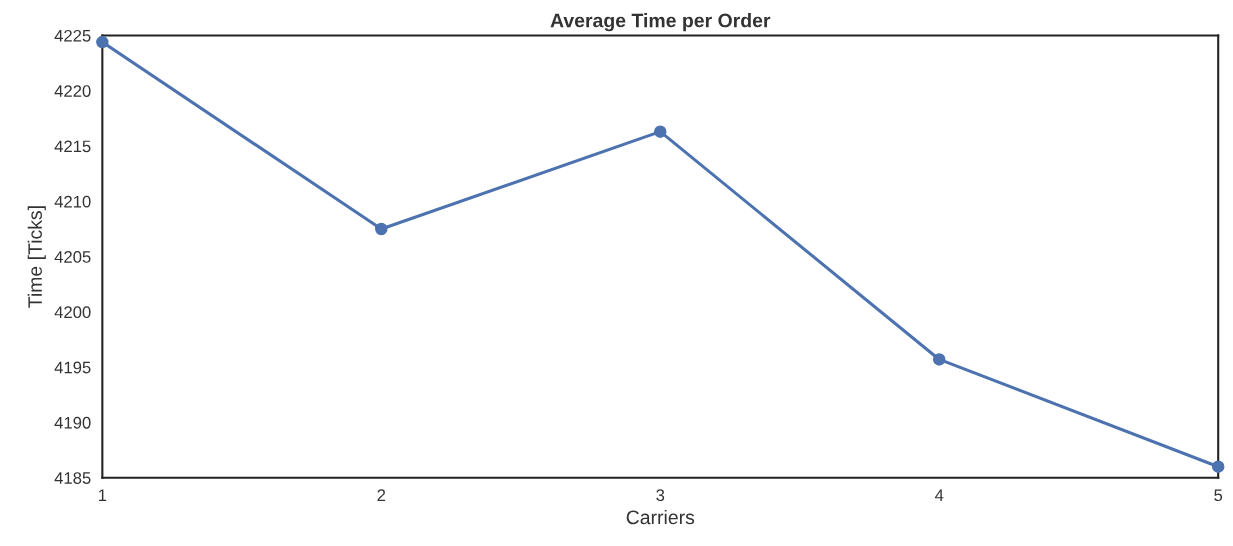  What do you see at coordinates (102, 495) in the screenshot?
I see `x-tick-label: 1` at bounding box center [102, 495].